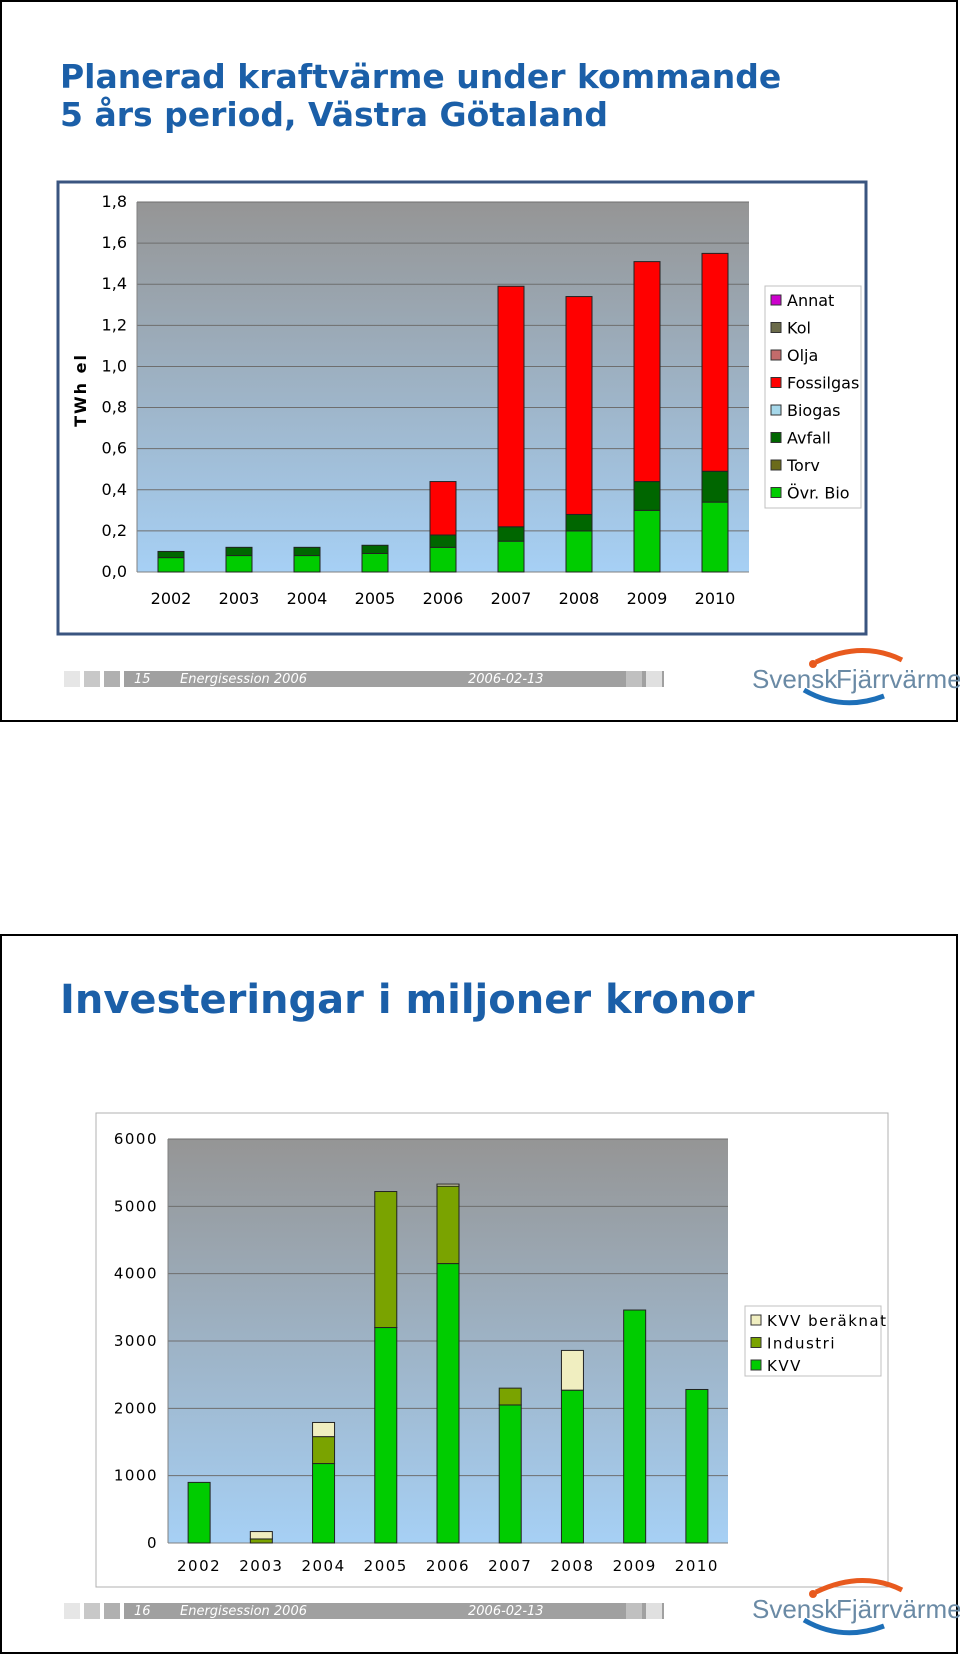  Describe the element at coordinates (803, 465) in the screenshot. I see `legend-label: Torv` at that location.